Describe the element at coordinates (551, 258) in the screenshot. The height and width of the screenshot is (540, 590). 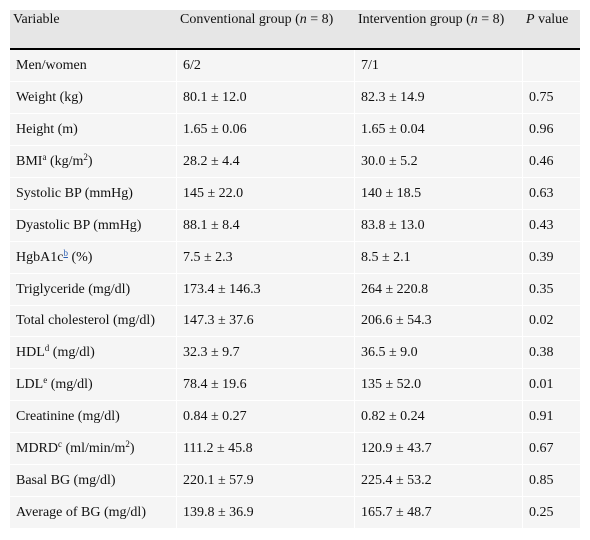
I see `p-value: 0.39` at that location.